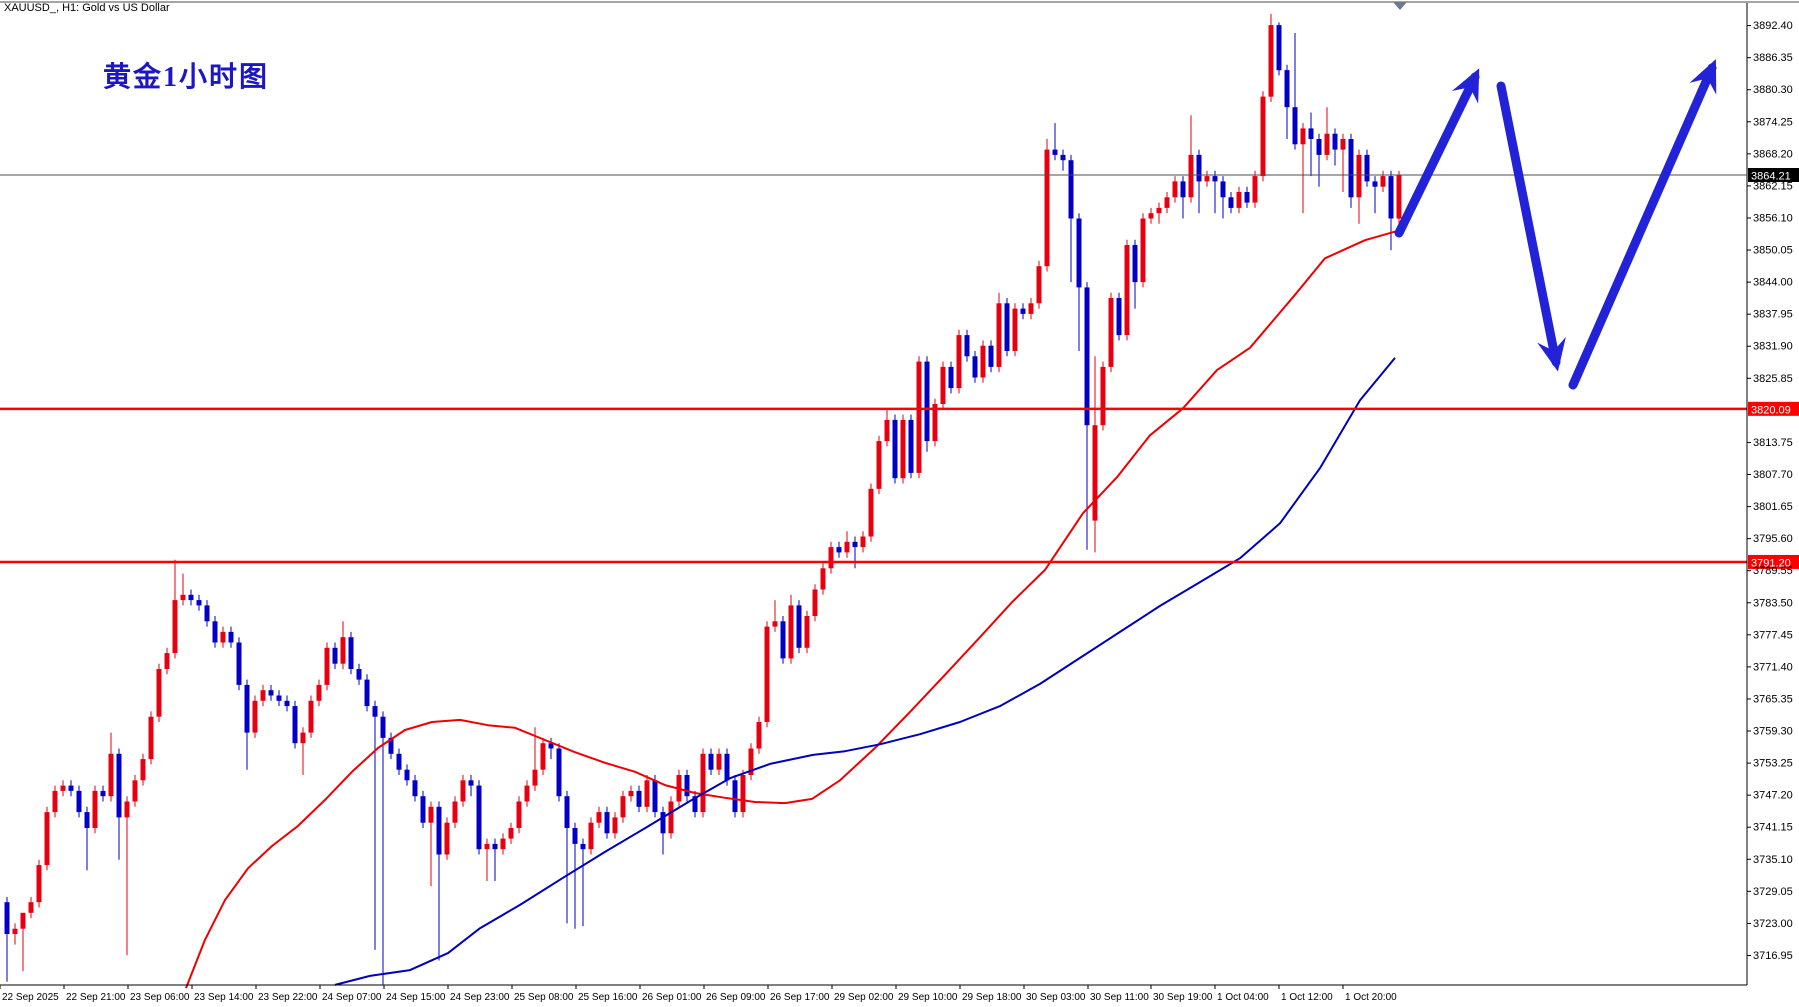  I want to click on price-label: 3837.95, so click(1773, 315).